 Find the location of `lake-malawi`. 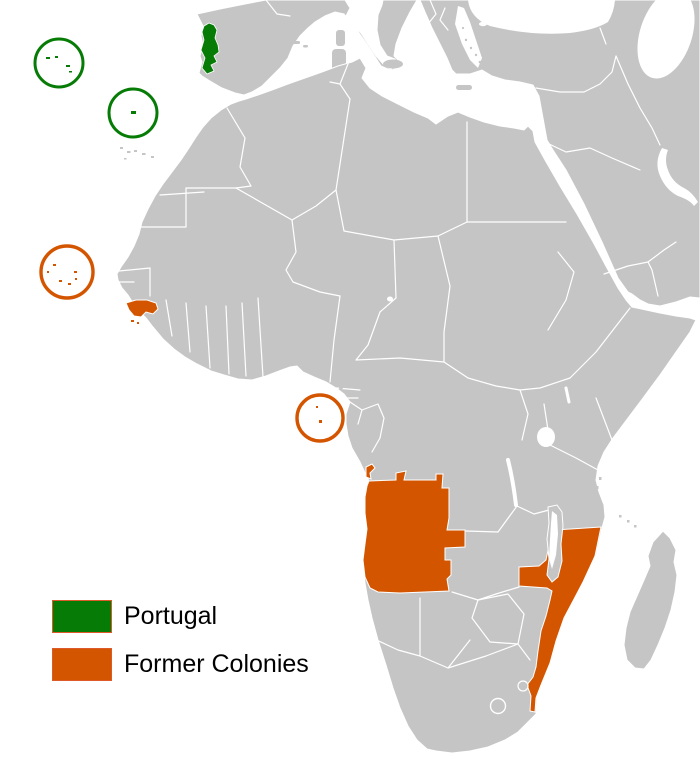

lake-malawi is located at coordinates (553, 540).